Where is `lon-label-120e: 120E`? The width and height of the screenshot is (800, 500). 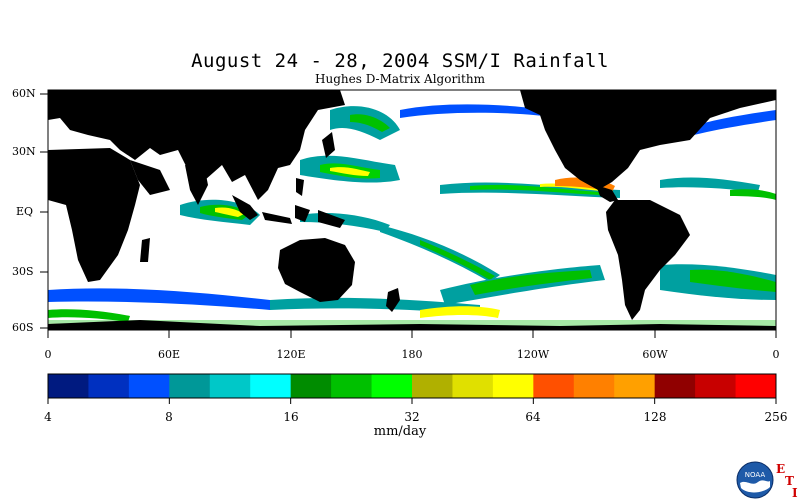 lon-label-120e: 120E is located at coordinates (290, 354).